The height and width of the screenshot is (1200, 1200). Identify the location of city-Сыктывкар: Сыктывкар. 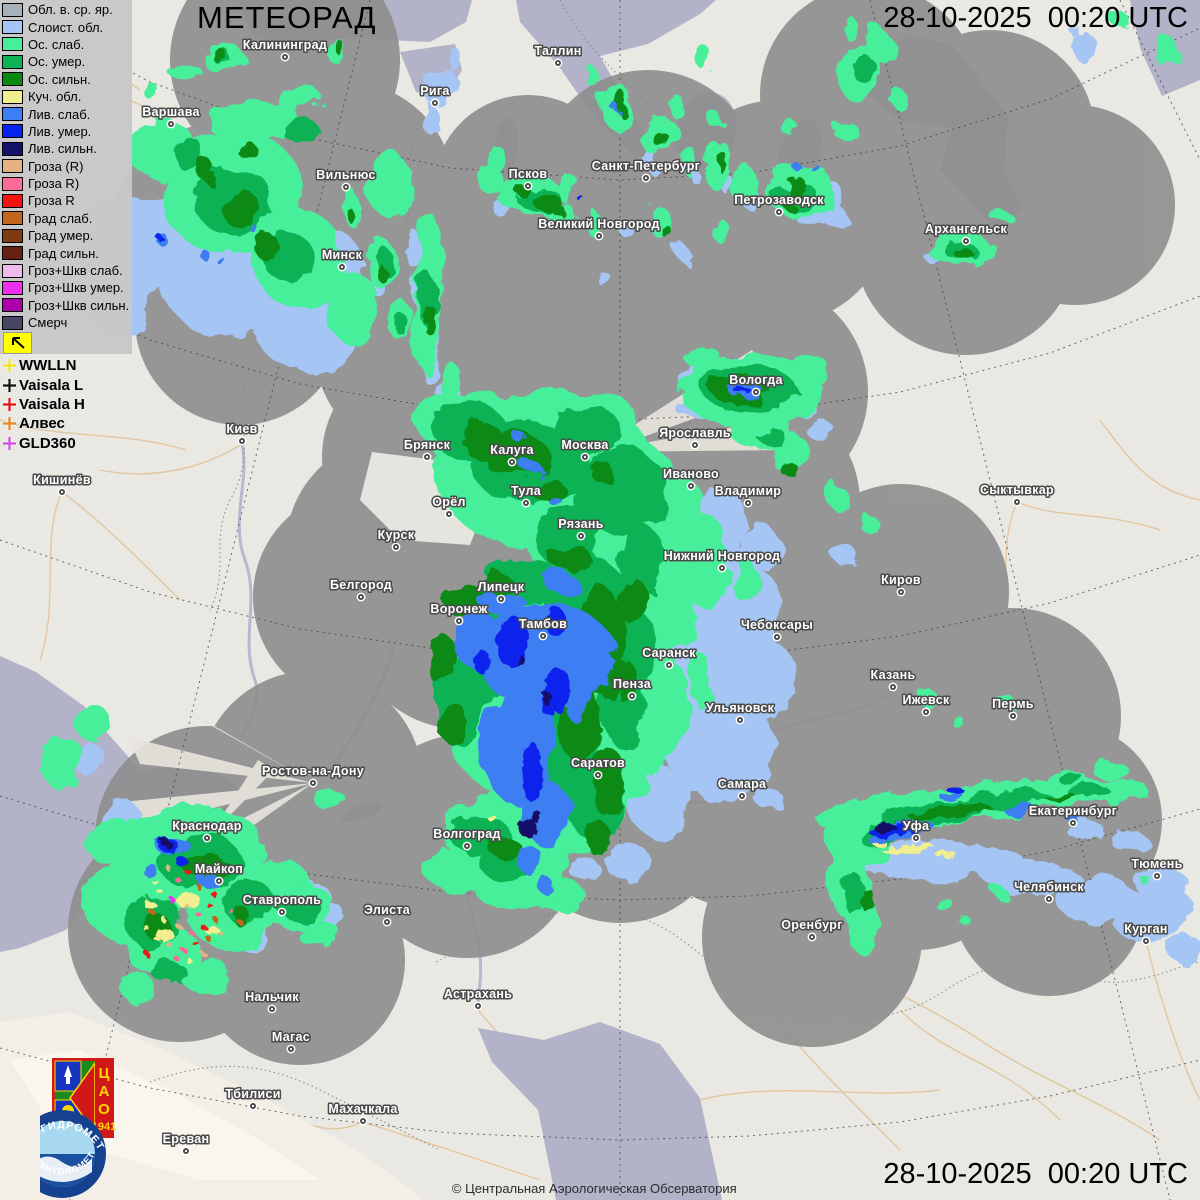
(1017, 494).